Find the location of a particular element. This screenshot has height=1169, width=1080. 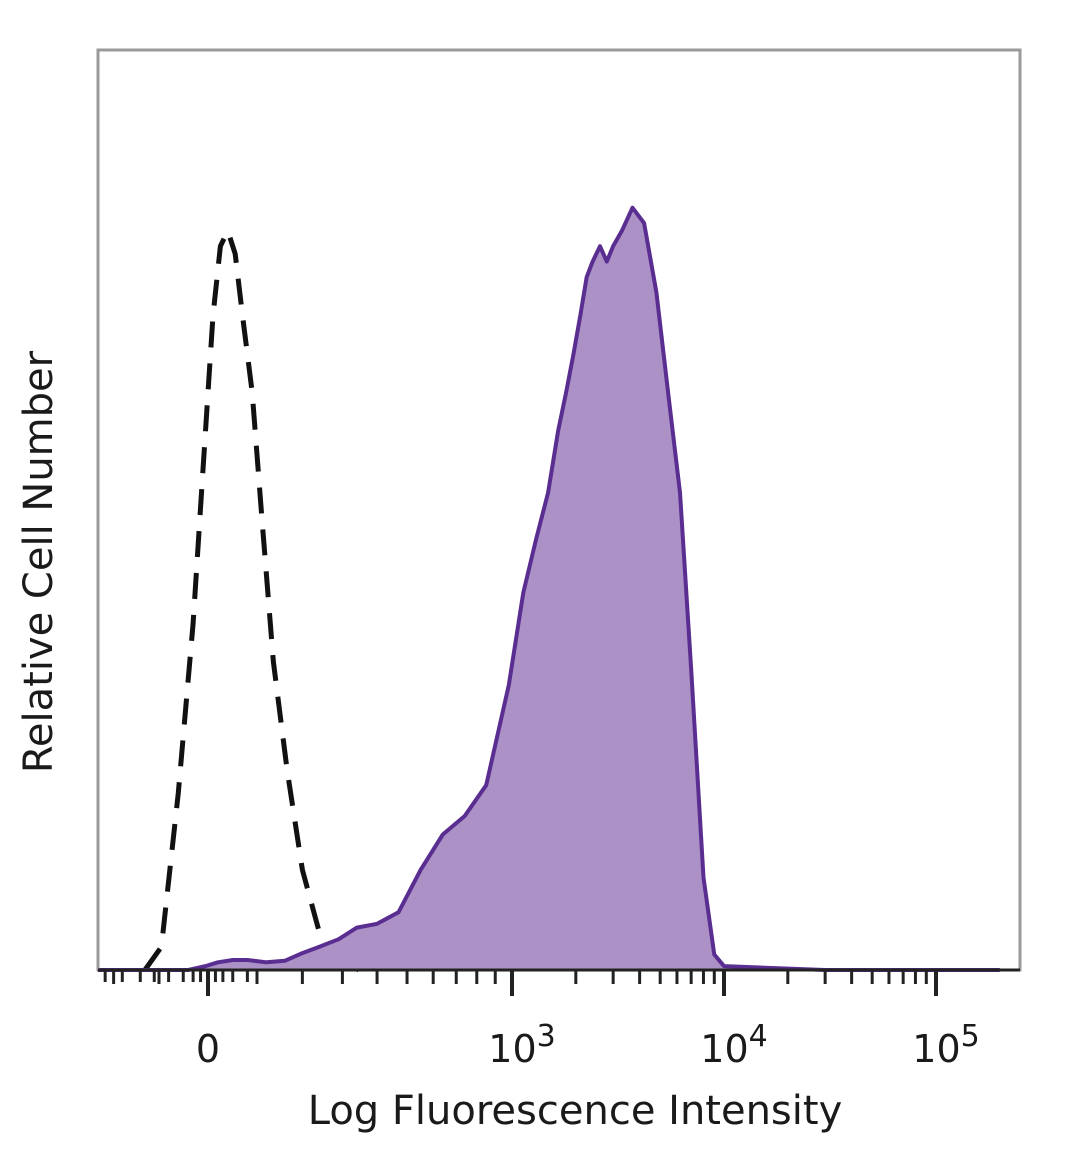

y-axis-label: Relative Cell Number is located at coordinates (39, 561).